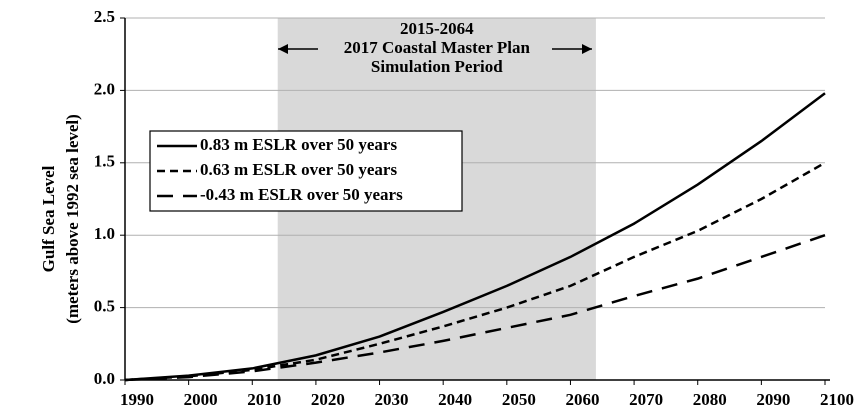  What do you see at coordinates (104, 16) in the screenshot?
I see `y-tick-label: 2.5` at bounding box center [104, 16].